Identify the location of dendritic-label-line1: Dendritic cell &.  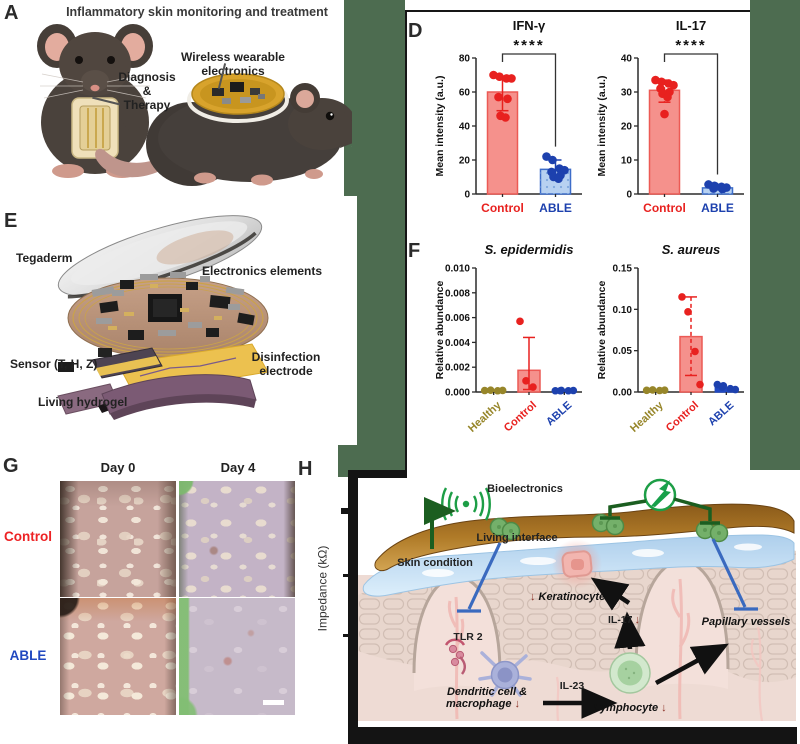
(487, 692).